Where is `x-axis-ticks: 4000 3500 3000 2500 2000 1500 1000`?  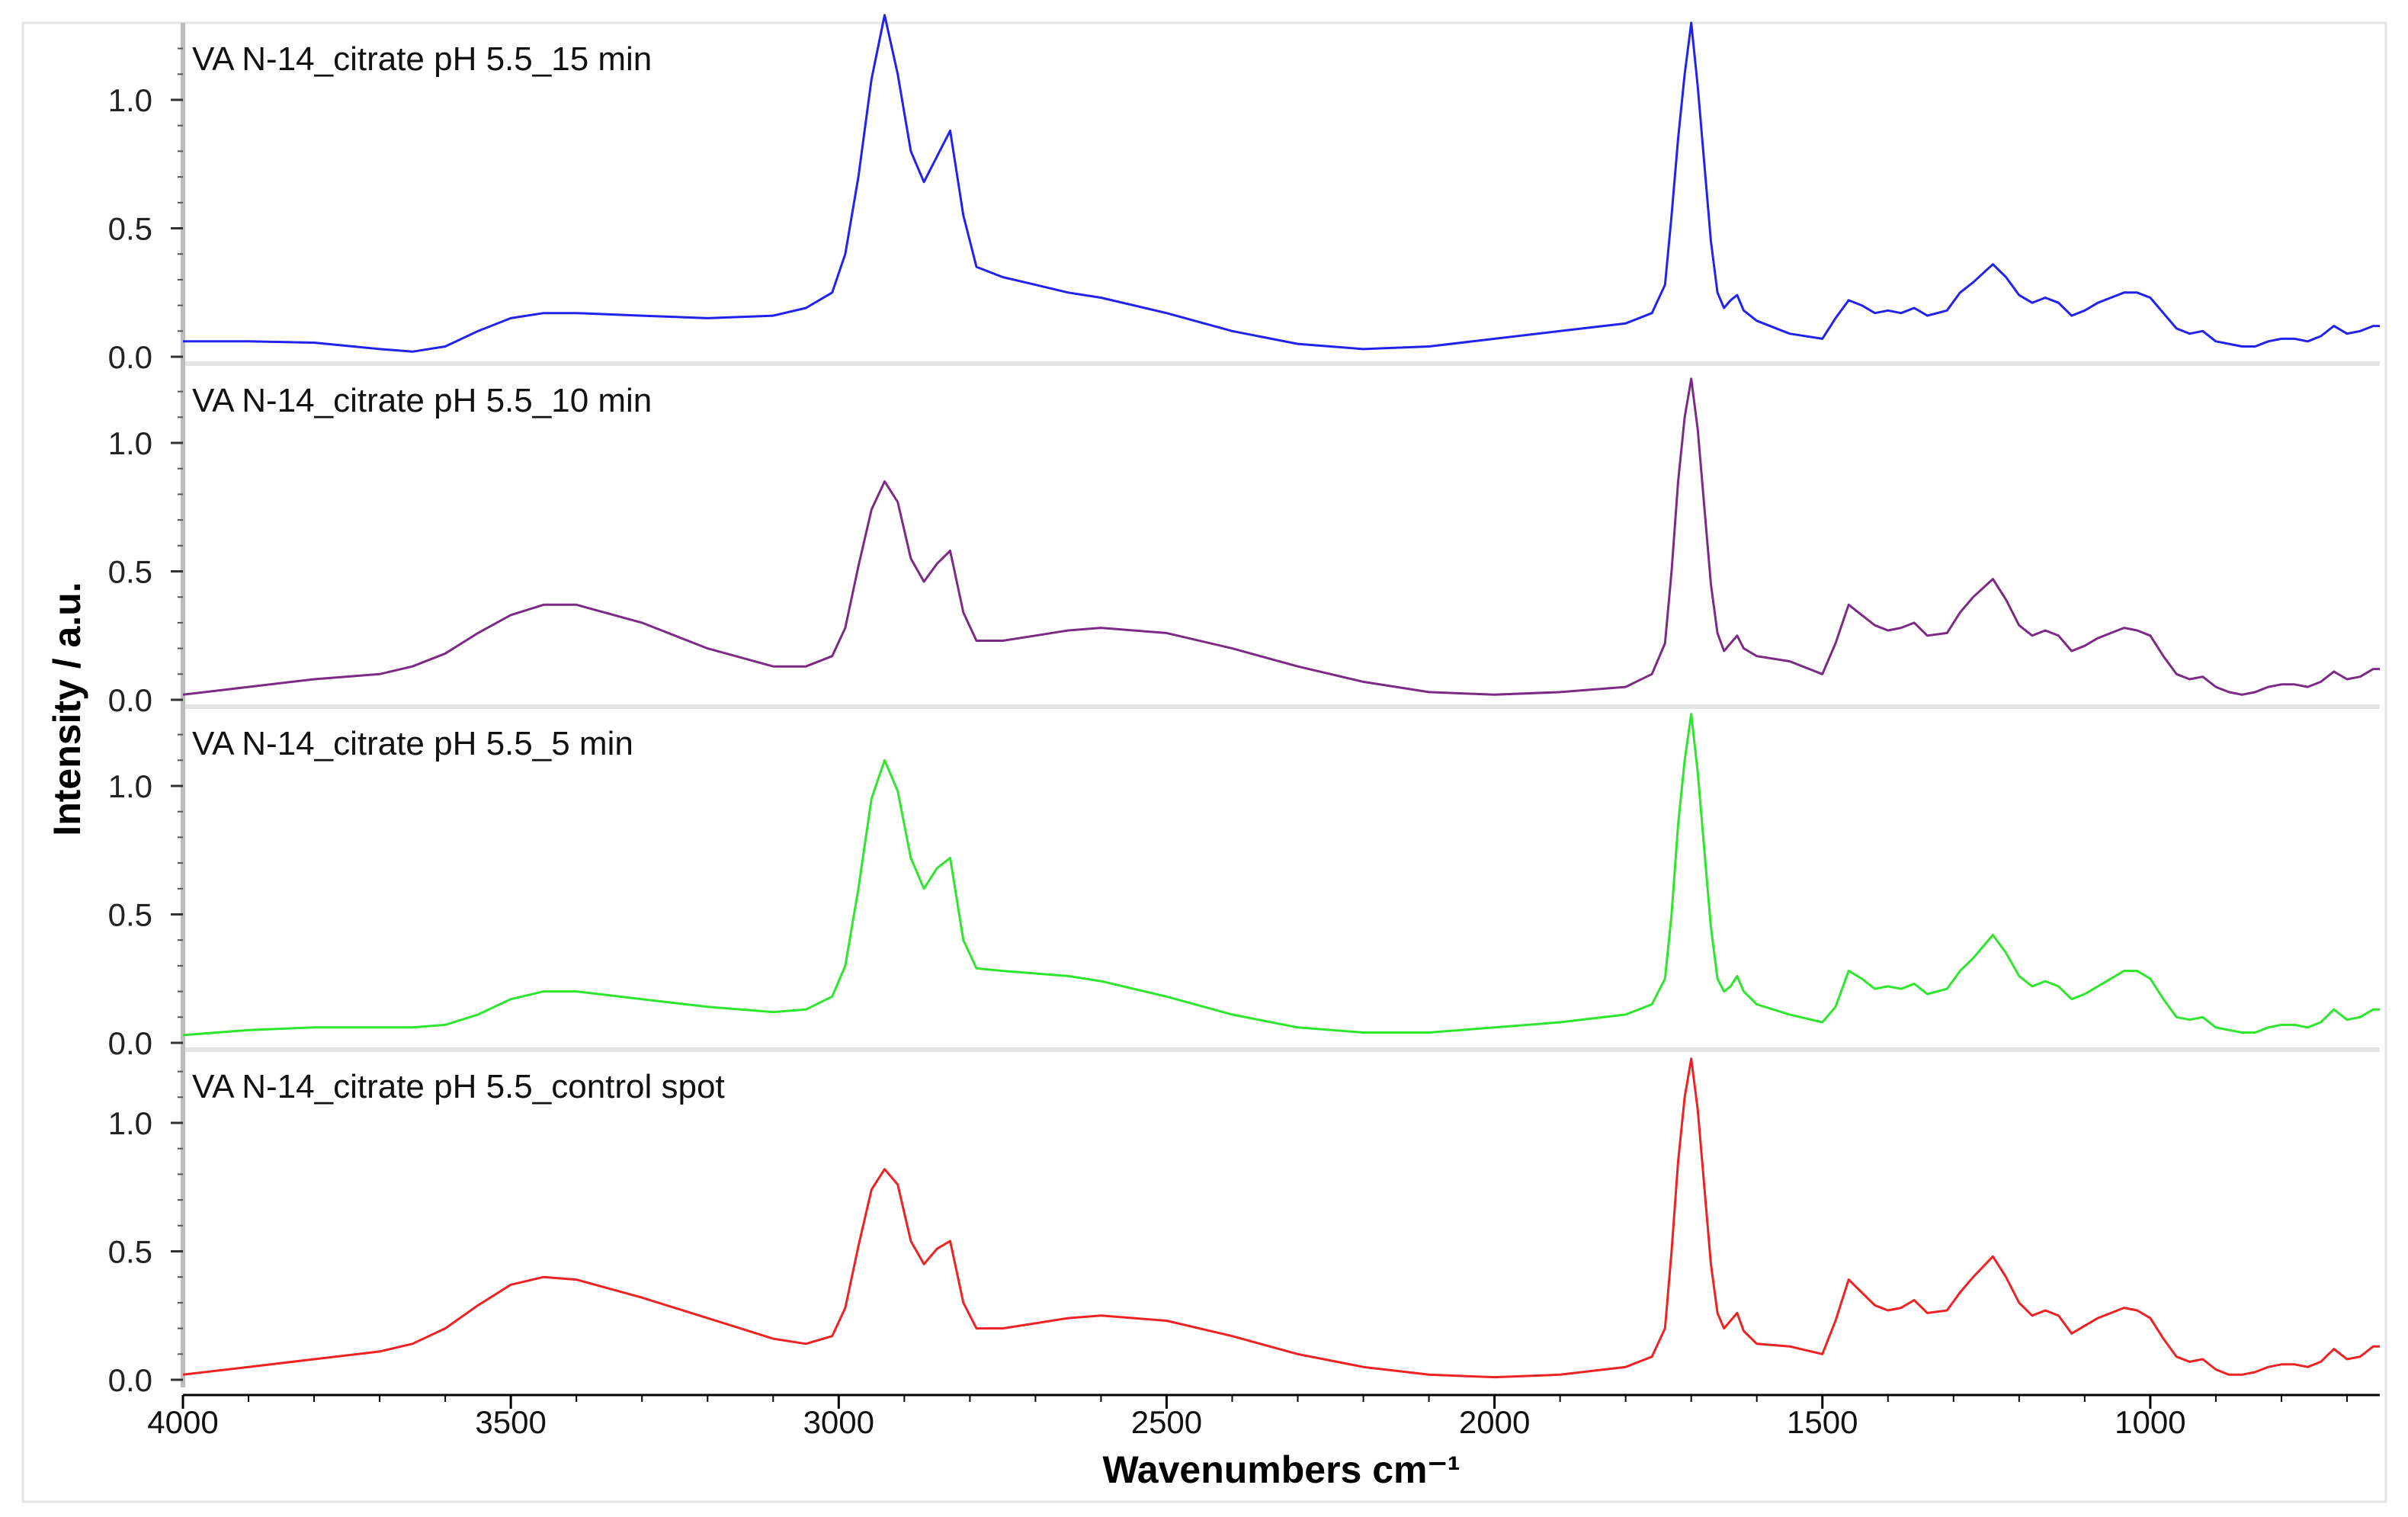 x-axis-ticks: 4000 3500 3000 2500 2000 1500 1000 is located at coordinates (1247, 1418).